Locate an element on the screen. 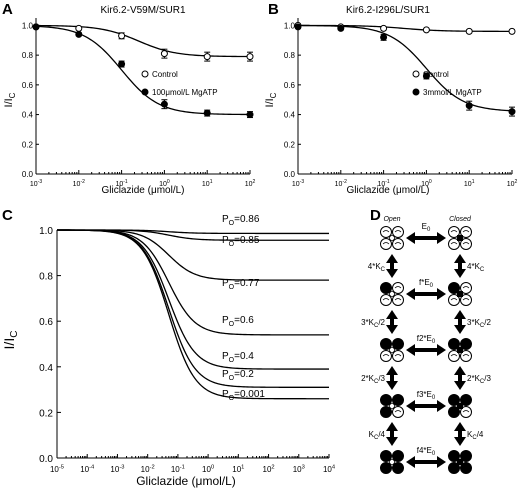 This screenshot has height=491, width=520. scheme-right-v-arrow-1-label: 3*KC/2 is located at coordinates (479, 323).